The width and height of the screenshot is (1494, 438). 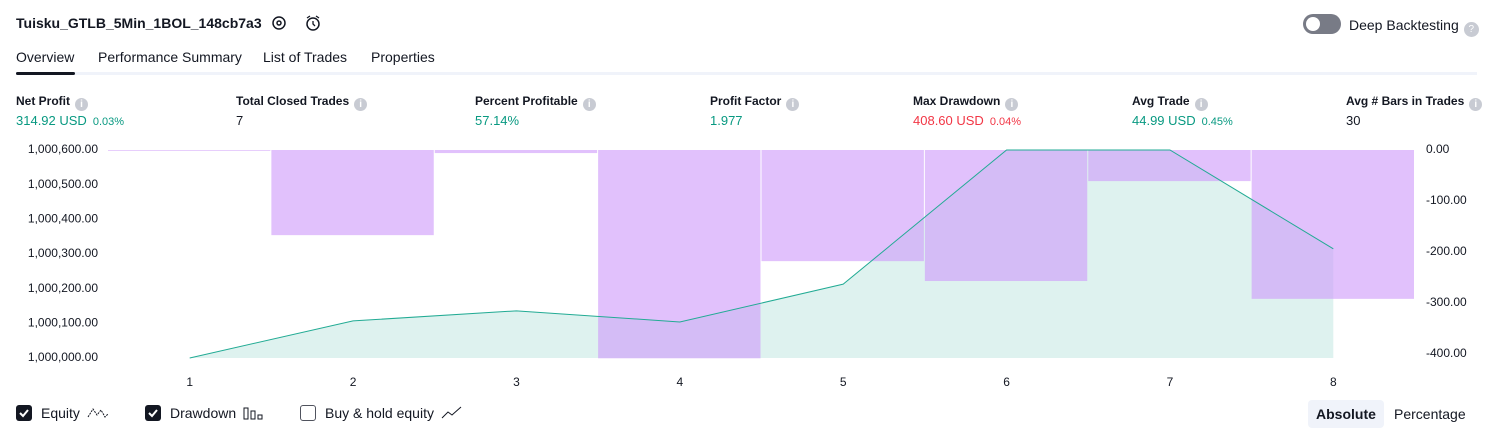 I want to click on x-tick-label: 6, so click(x=1006, y=382).